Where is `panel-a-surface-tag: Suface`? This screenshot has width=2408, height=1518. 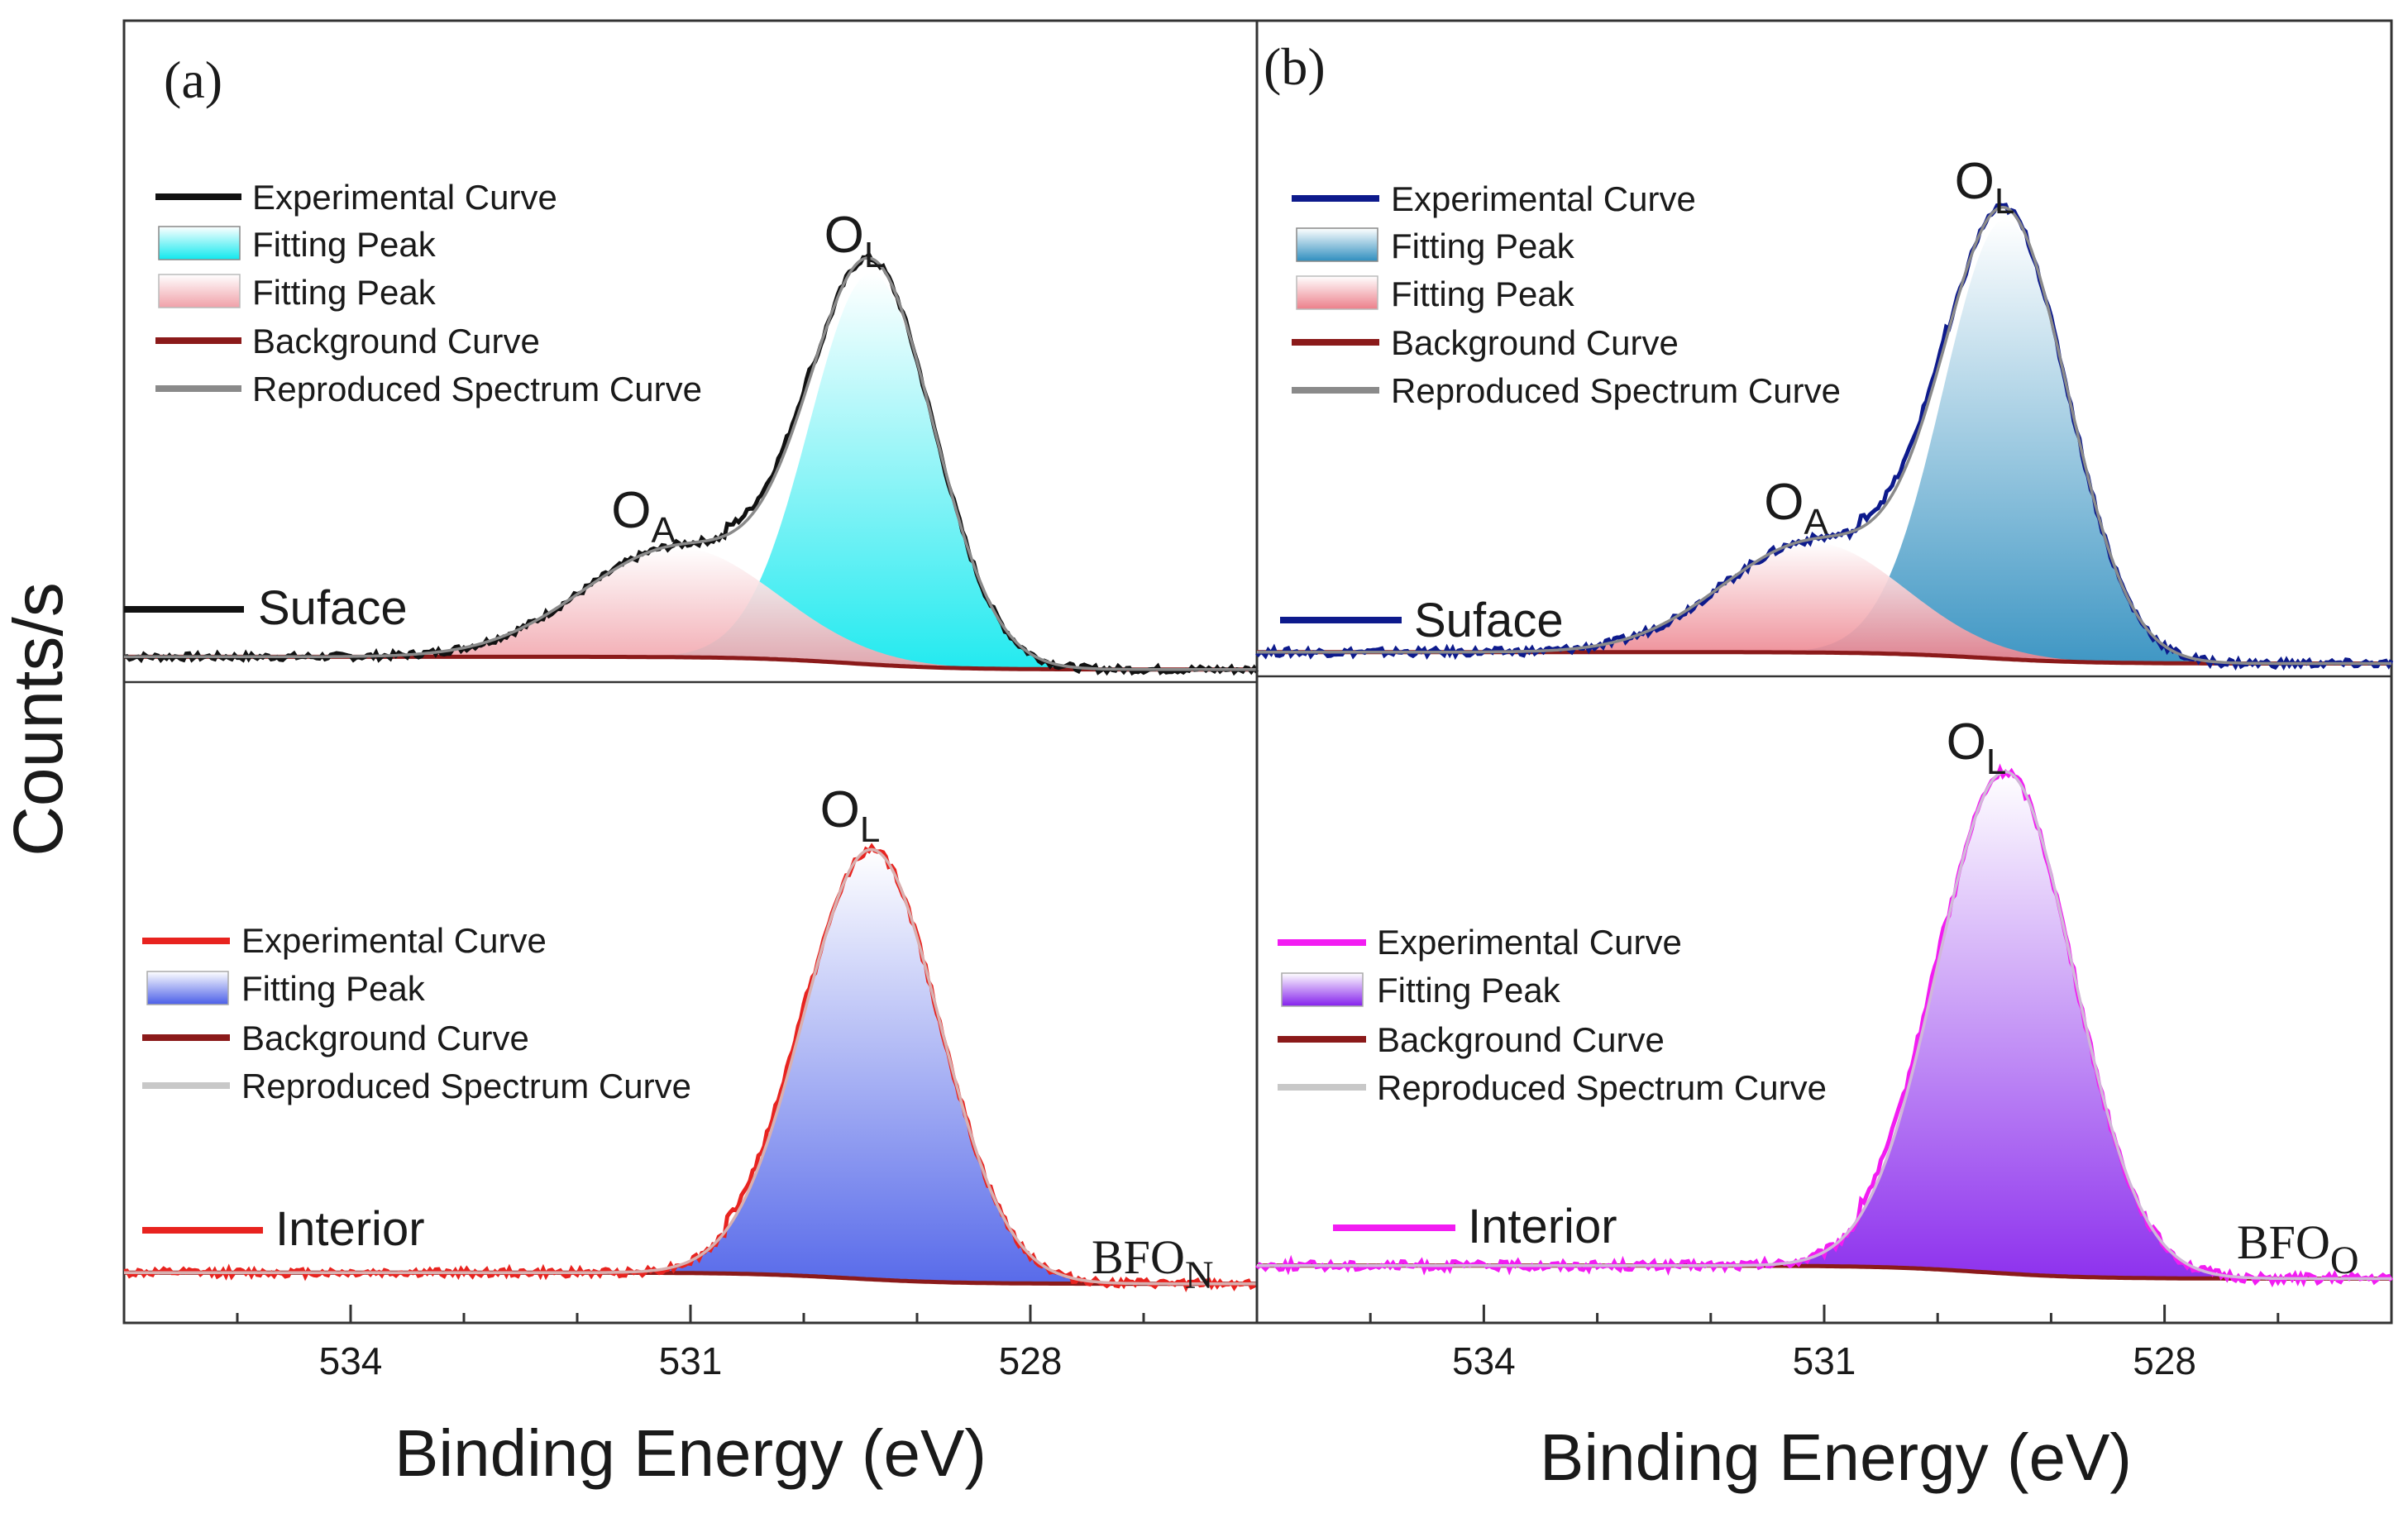
panel-a-surface-tag: Suface is located at coordinates (266, 608).